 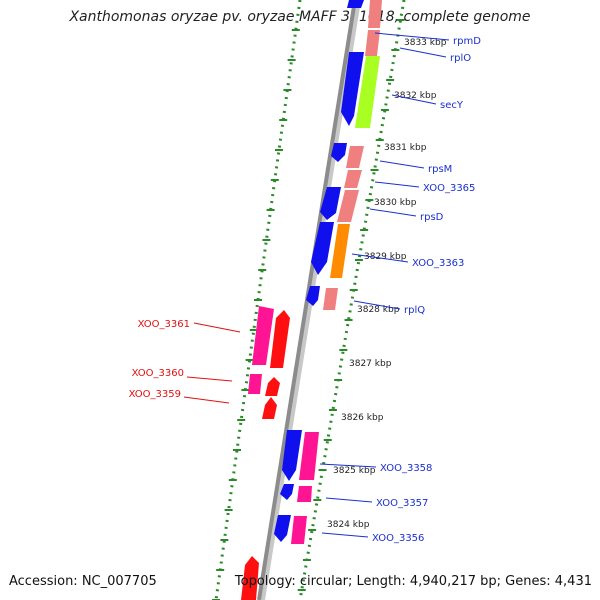 I want to click on ruler-label: 3833 kbp, so click(x=425, y=43).